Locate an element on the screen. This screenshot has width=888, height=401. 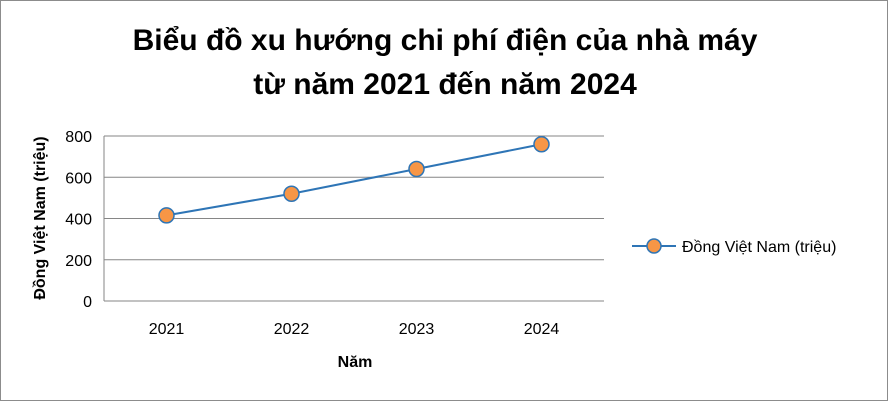
y-tick-label: 200 is located at coordinates (78, 261).